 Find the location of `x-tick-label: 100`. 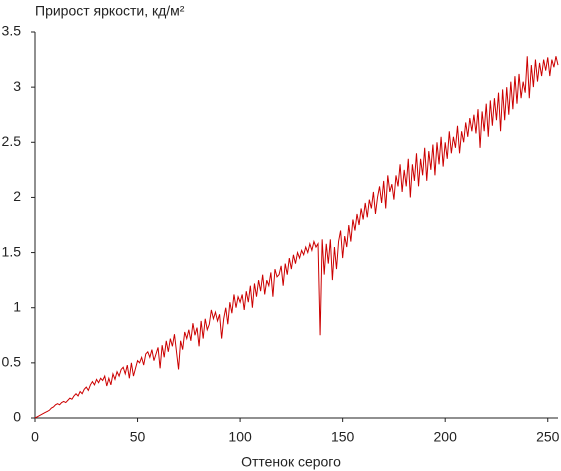

x-tick-label: 100 is located at coordinates (240, 437).